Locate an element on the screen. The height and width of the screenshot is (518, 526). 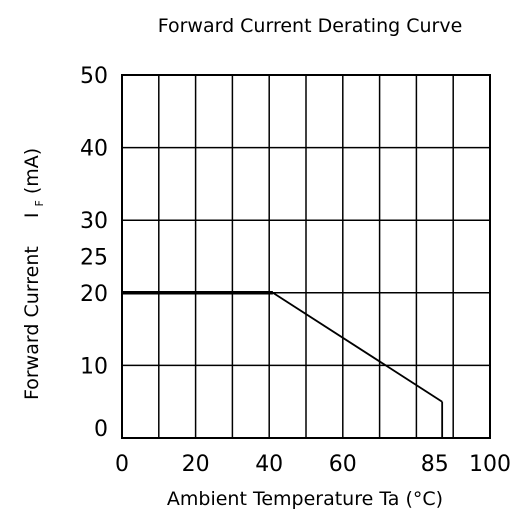
x-tick-label: 85 is located at coordinates (435, 464).